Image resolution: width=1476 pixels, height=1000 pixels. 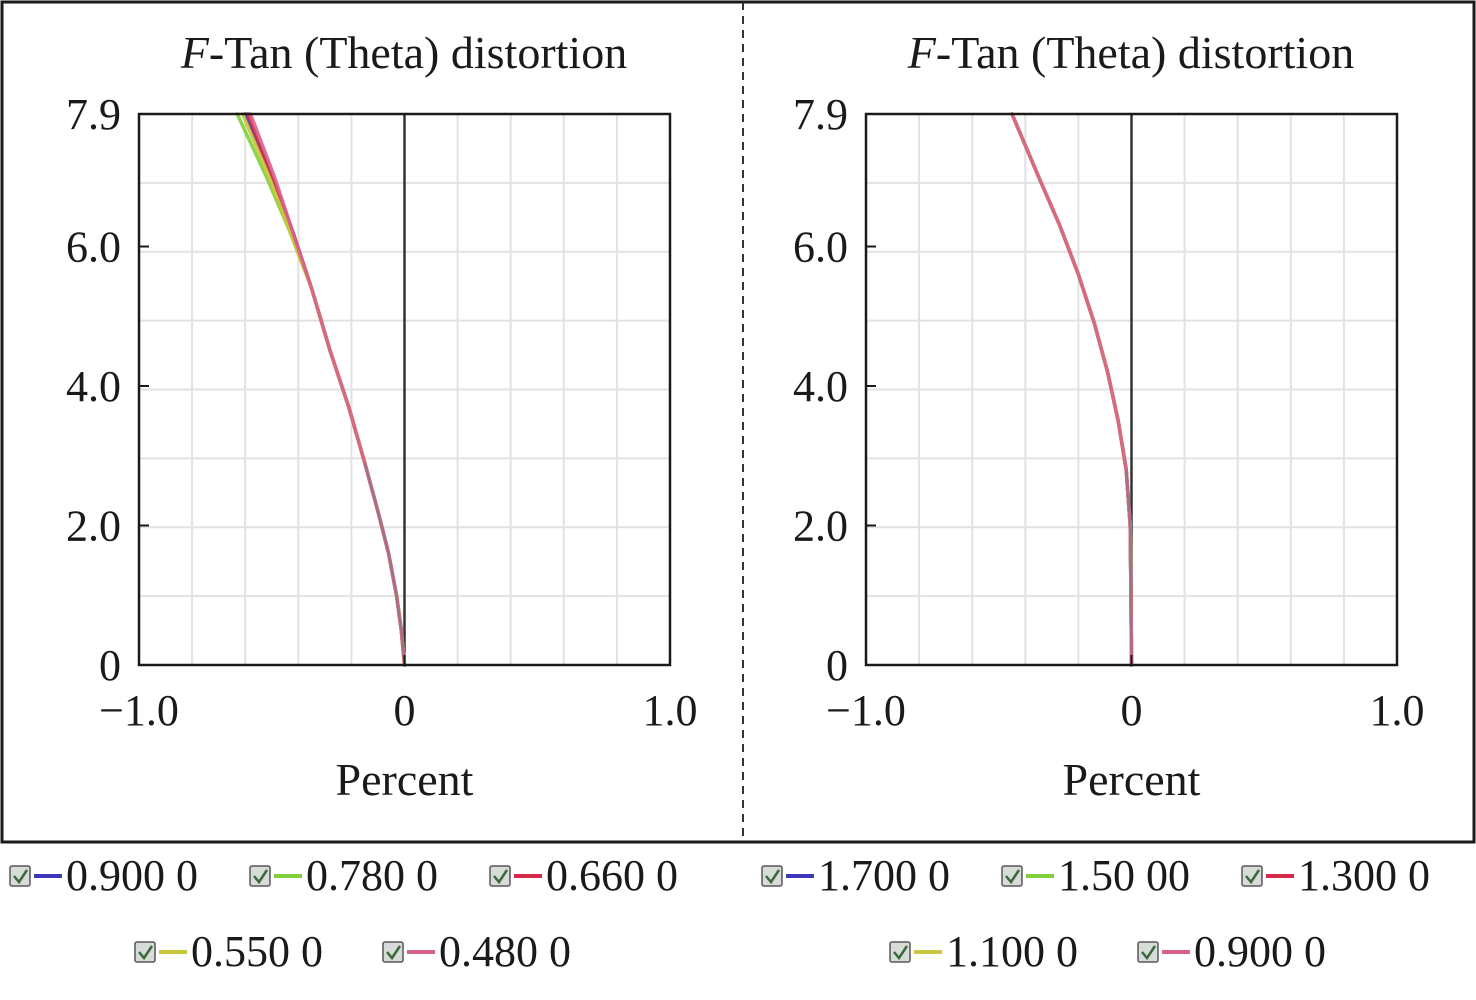 I want to click on legend-label: 1.100 0, so click(x=1012, y=951).